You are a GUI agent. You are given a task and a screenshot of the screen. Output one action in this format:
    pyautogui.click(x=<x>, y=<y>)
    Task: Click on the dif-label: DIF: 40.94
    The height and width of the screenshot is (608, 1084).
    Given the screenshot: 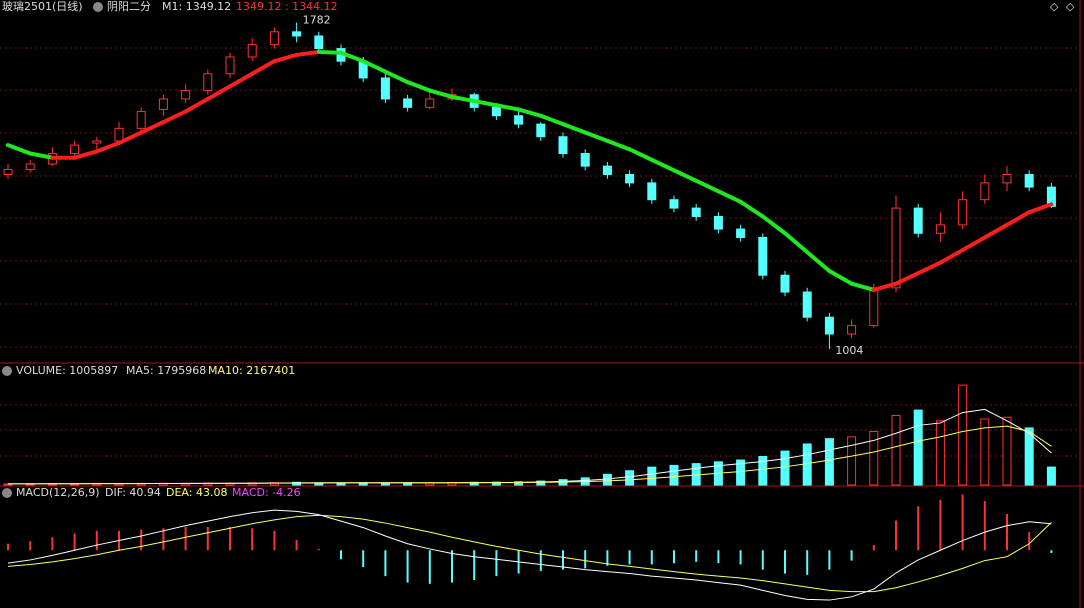 What is the action you would take?
    pyautogui.click(x=133, y=492)
    